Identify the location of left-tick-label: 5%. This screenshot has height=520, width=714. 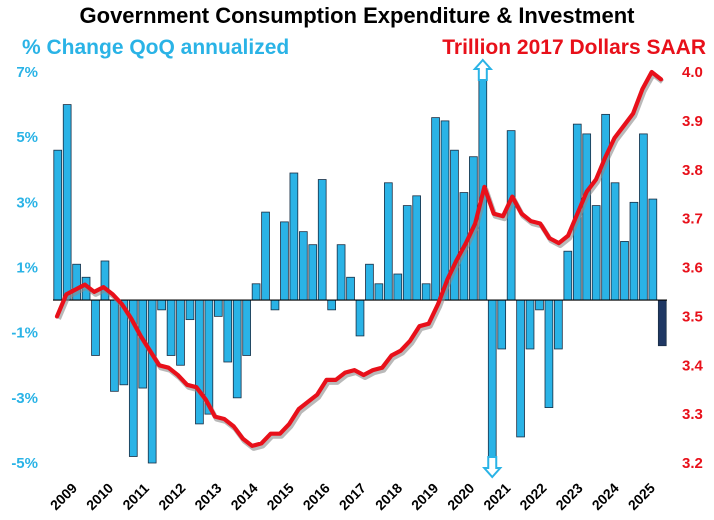
(27, 137).